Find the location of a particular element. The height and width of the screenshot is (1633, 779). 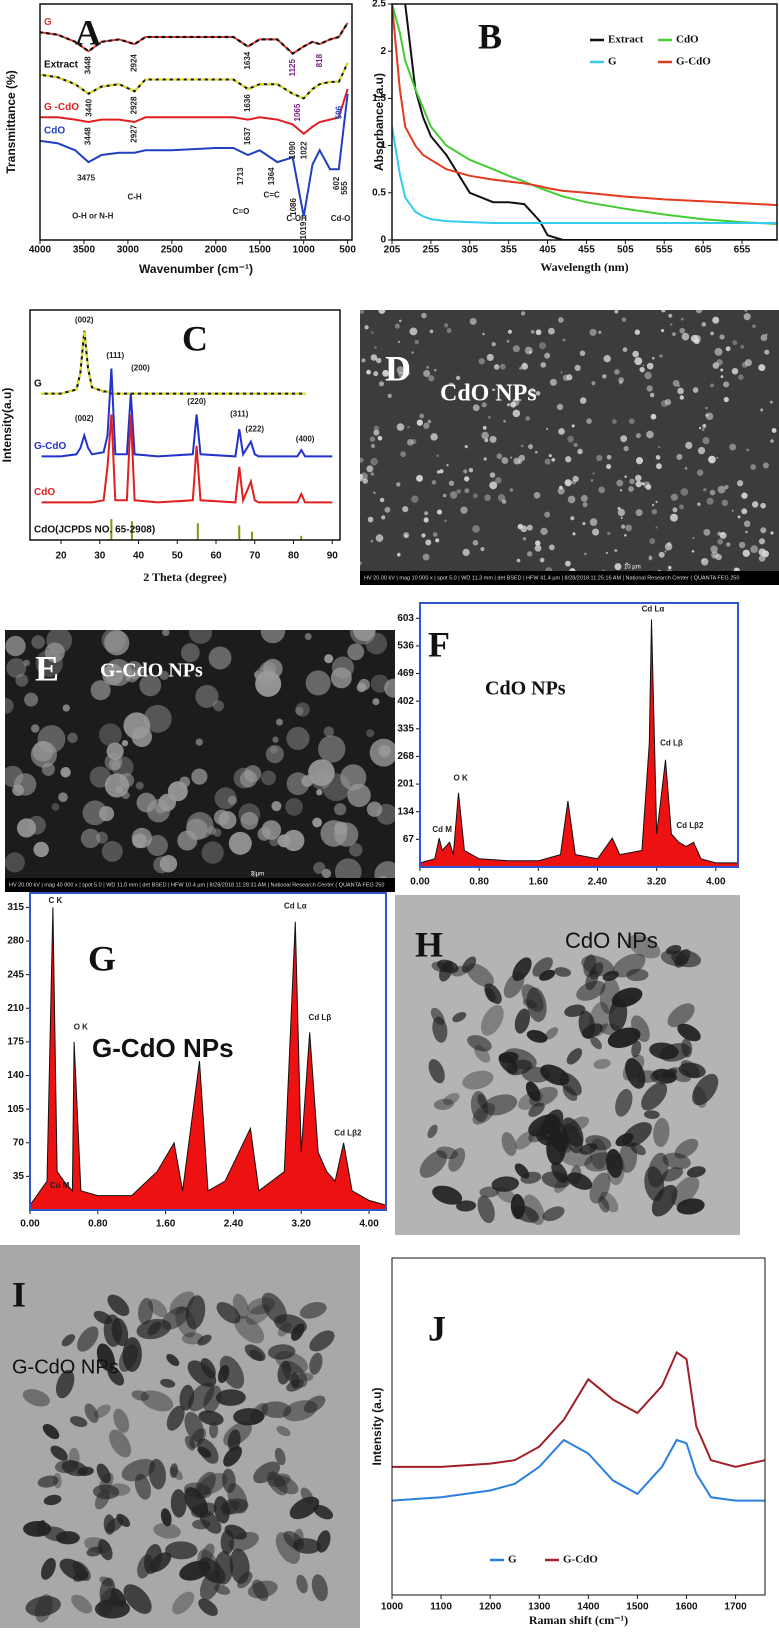

x-tick-label: 1500 is located at coordinates (260, 250).